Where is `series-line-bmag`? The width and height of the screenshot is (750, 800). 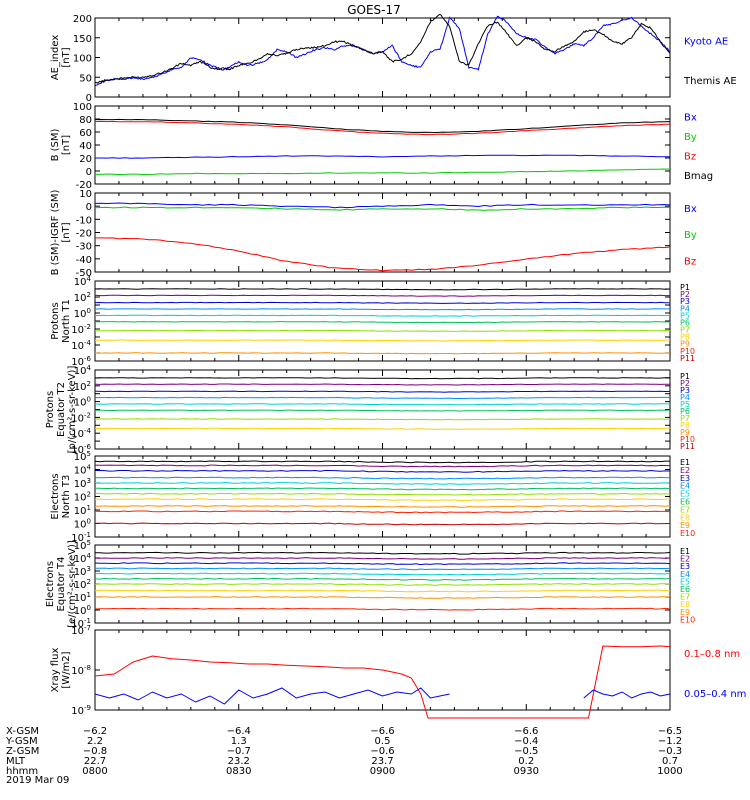 series-line-bmag is located at coordinates (382, 126).